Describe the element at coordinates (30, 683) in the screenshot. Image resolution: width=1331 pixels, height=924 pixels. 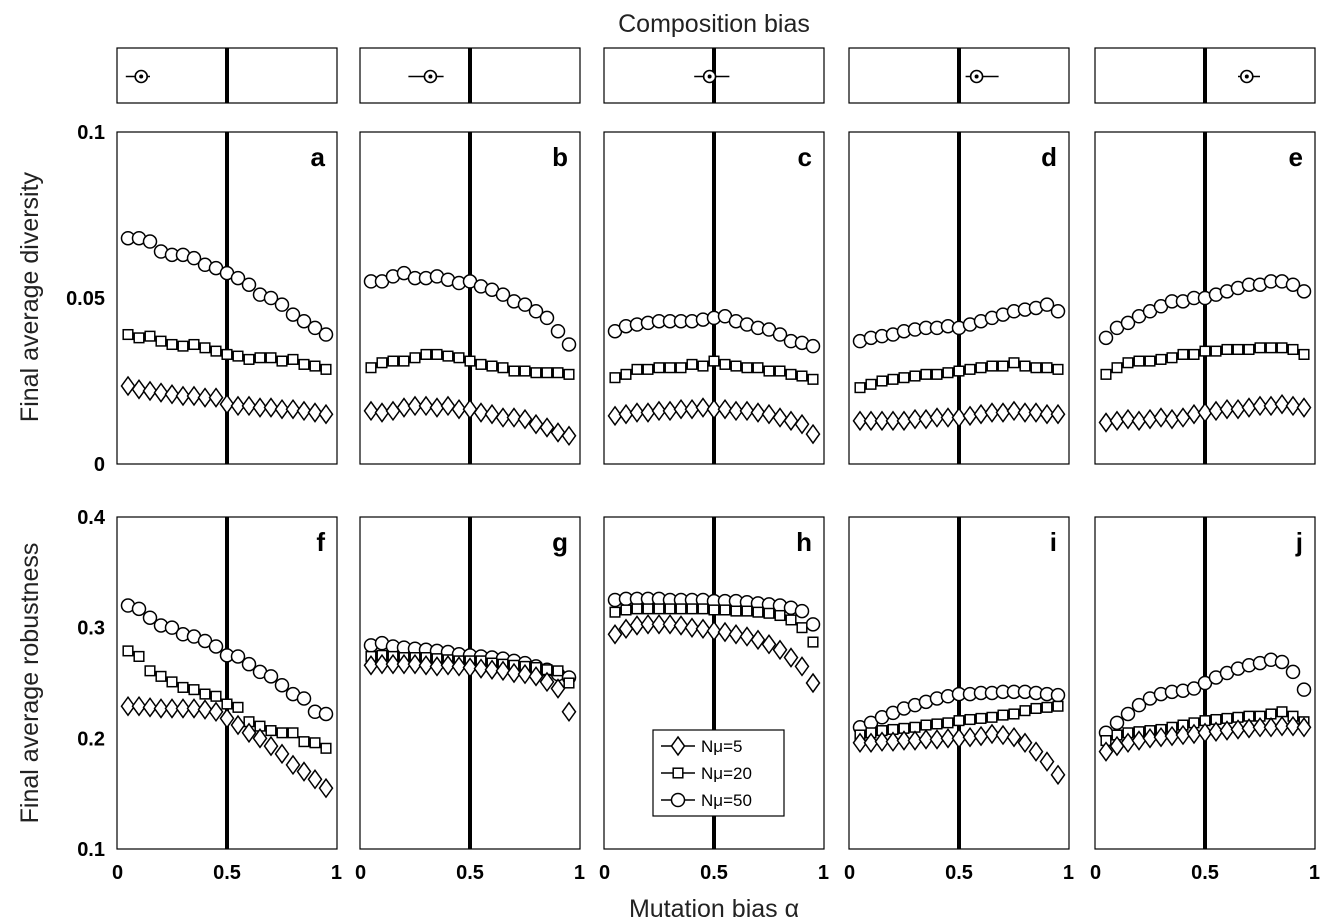
I see `y-axis-title-robustness: Final average robustness` at that location.